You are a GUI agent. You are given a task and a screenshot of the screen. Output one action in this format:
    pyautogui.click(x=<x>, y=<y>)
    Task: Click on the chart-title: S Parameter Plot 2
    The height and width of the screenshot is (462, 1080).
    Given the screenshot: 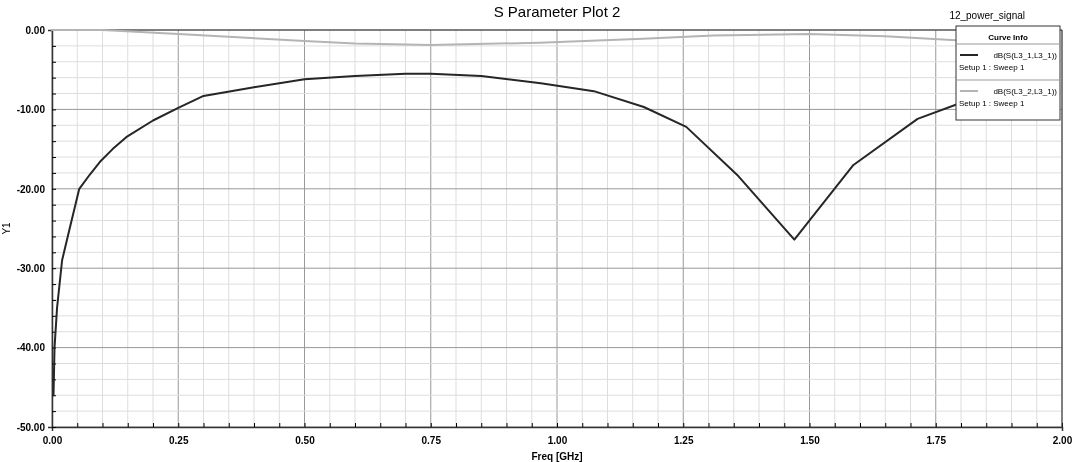 What is the action you would take?
    pyautogui.click(x=557, y=11)
    